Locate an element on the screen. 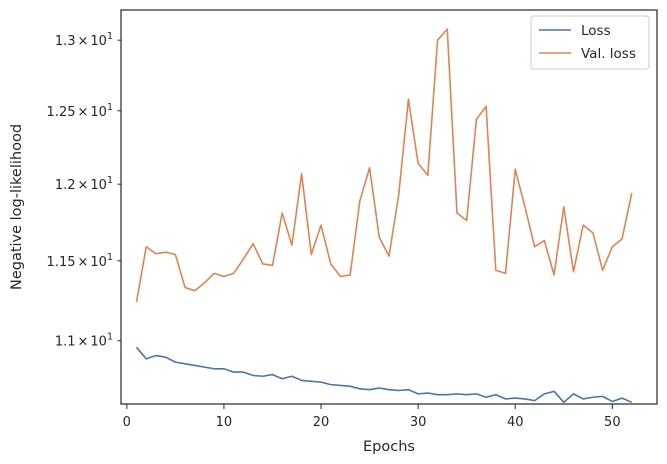 The width and height of the screenshot is (667, 464). y-tick-label: 1.3 × 10¹ is located at coordinates (84, 40).